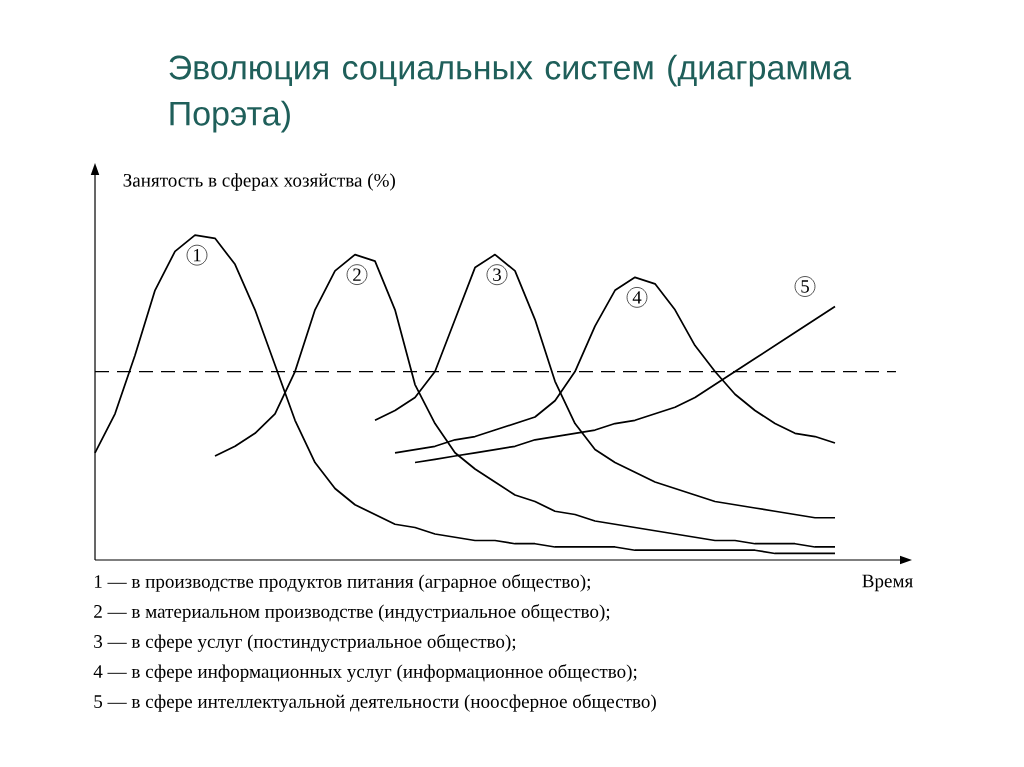  Describe the element at coordinates (497, 274) in the screenshot. I see `legend-label: 3` at that location.